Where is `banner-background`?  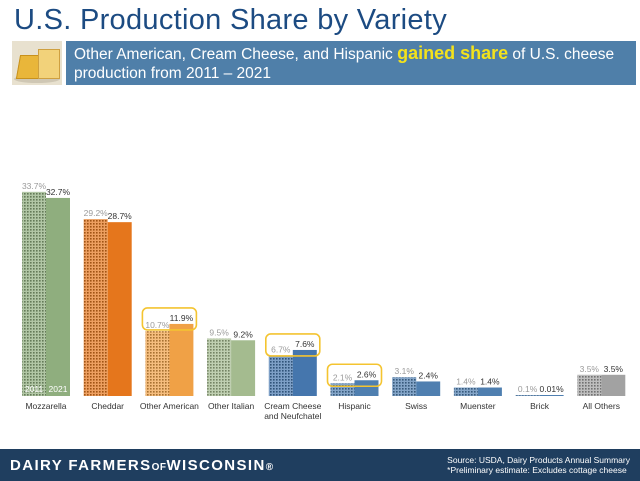
banner-background is located at coordinates (351, 63).